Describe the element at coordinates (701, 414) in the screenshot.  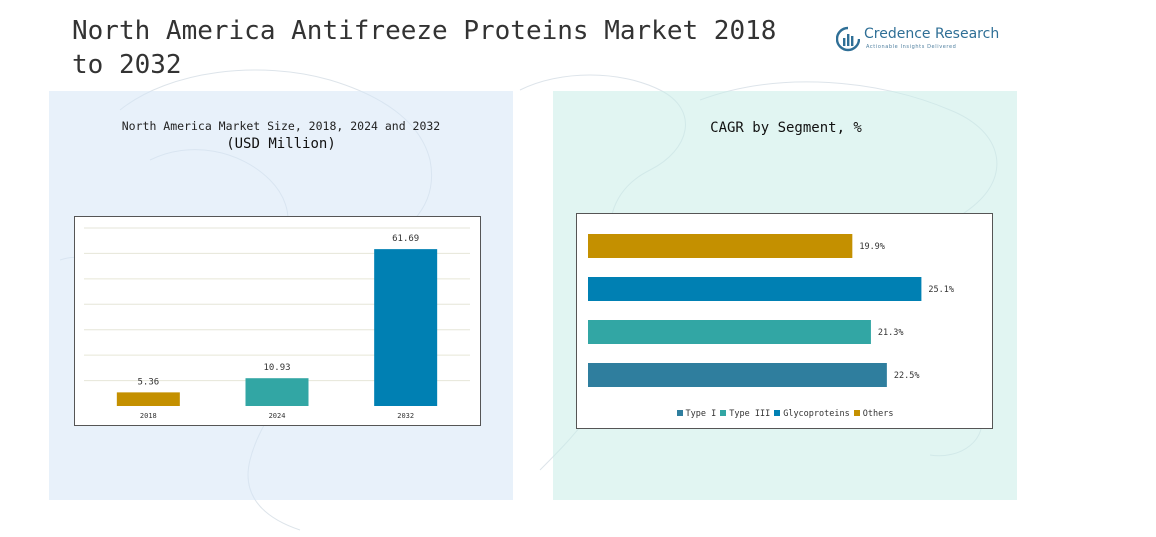
I see `legend-label: Type I` at that location.